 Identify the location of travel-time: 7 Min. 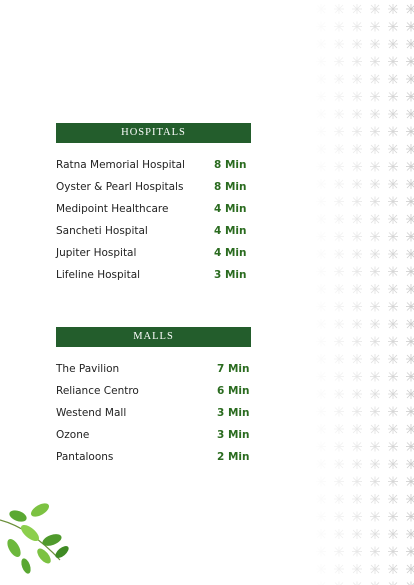
(233, 369).